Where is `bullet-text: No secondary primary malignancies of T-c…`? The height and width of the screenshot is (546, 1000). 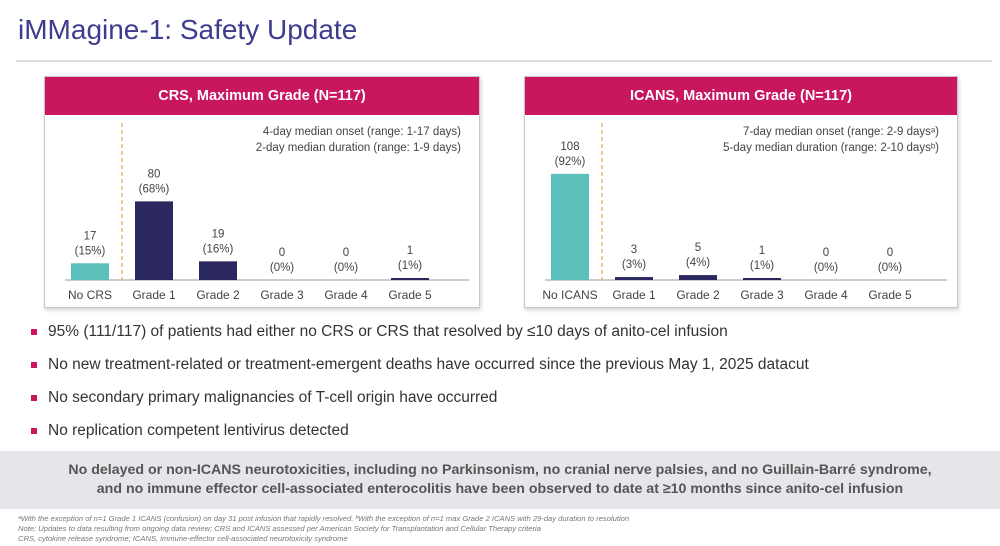
bullet-text: No secondary primary malignancies of T-c… is located at coordinates (273, 397).